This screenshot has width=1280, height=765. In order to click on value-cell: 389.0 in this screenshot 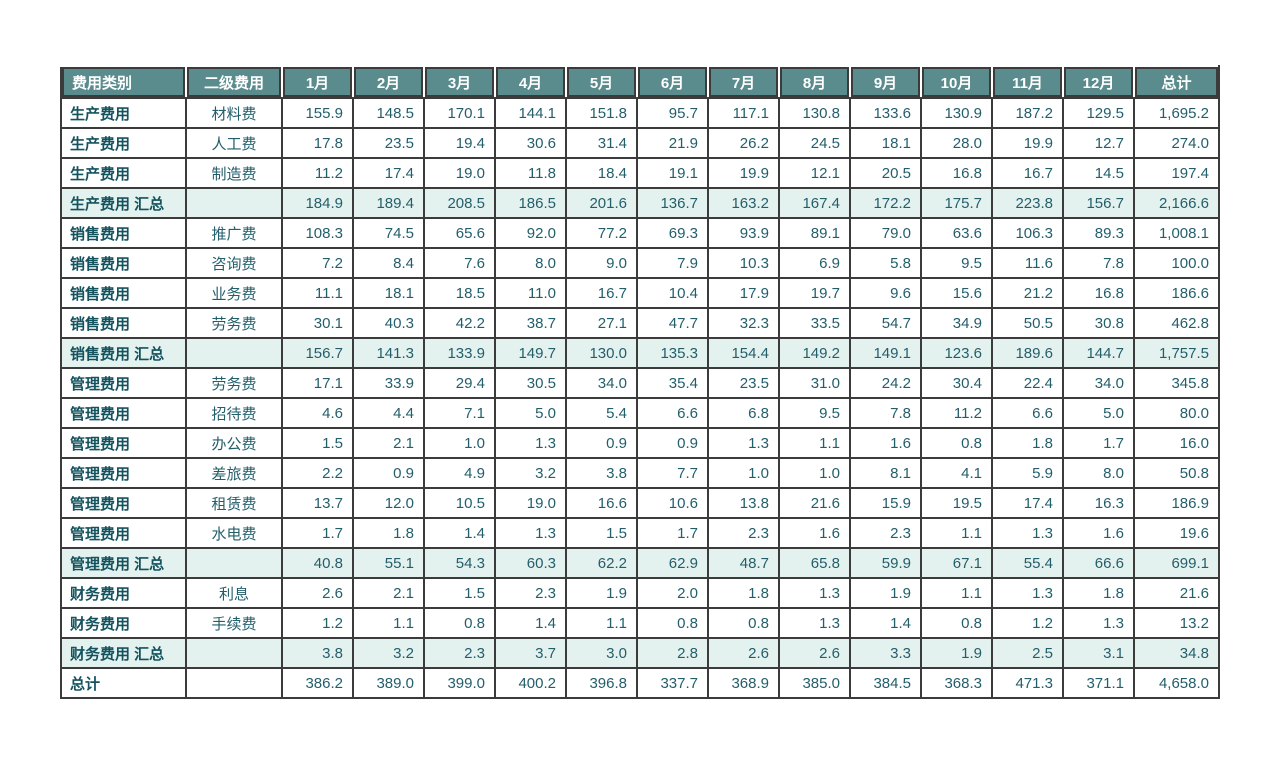, I will do `click(388, 683)`.